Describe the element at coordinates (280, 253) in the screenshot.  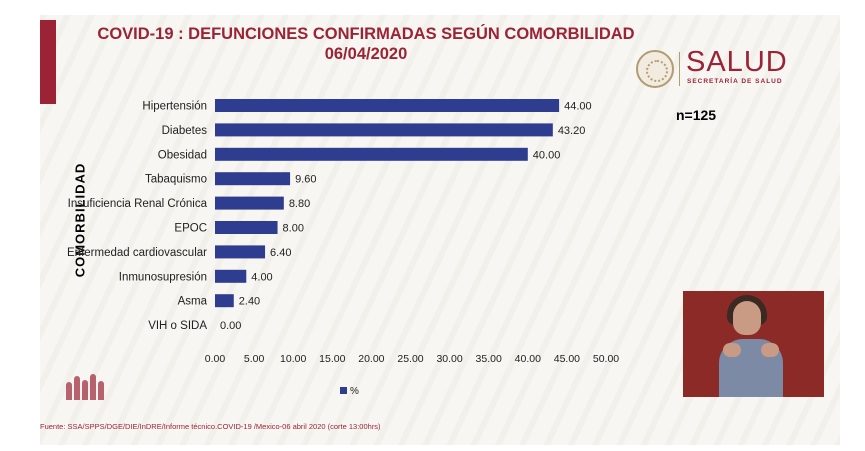
I see `data-label: 6.40` at that location.